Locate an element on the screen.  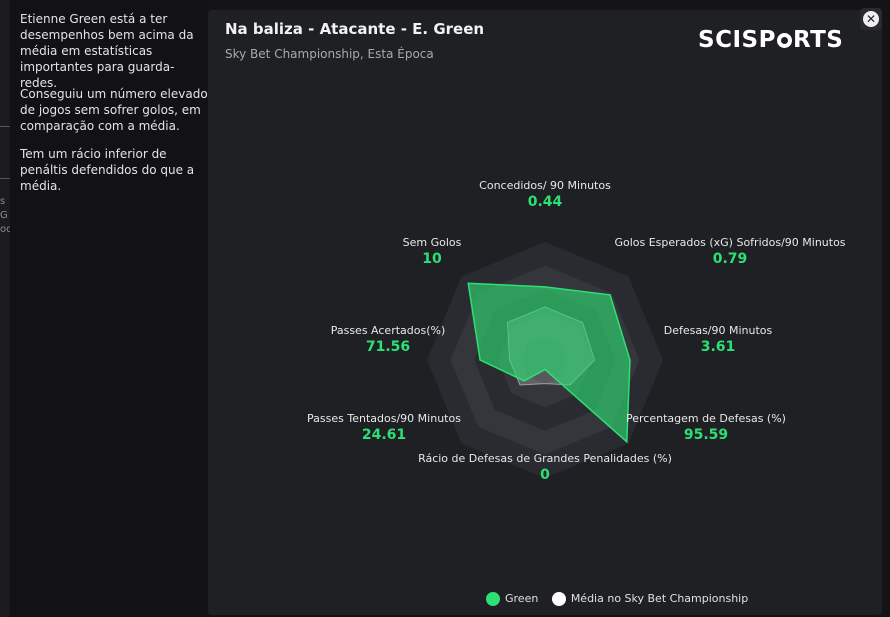
card-subtitle: Sky Bet Championship, Esta Época is located at coordinates (329, 54).